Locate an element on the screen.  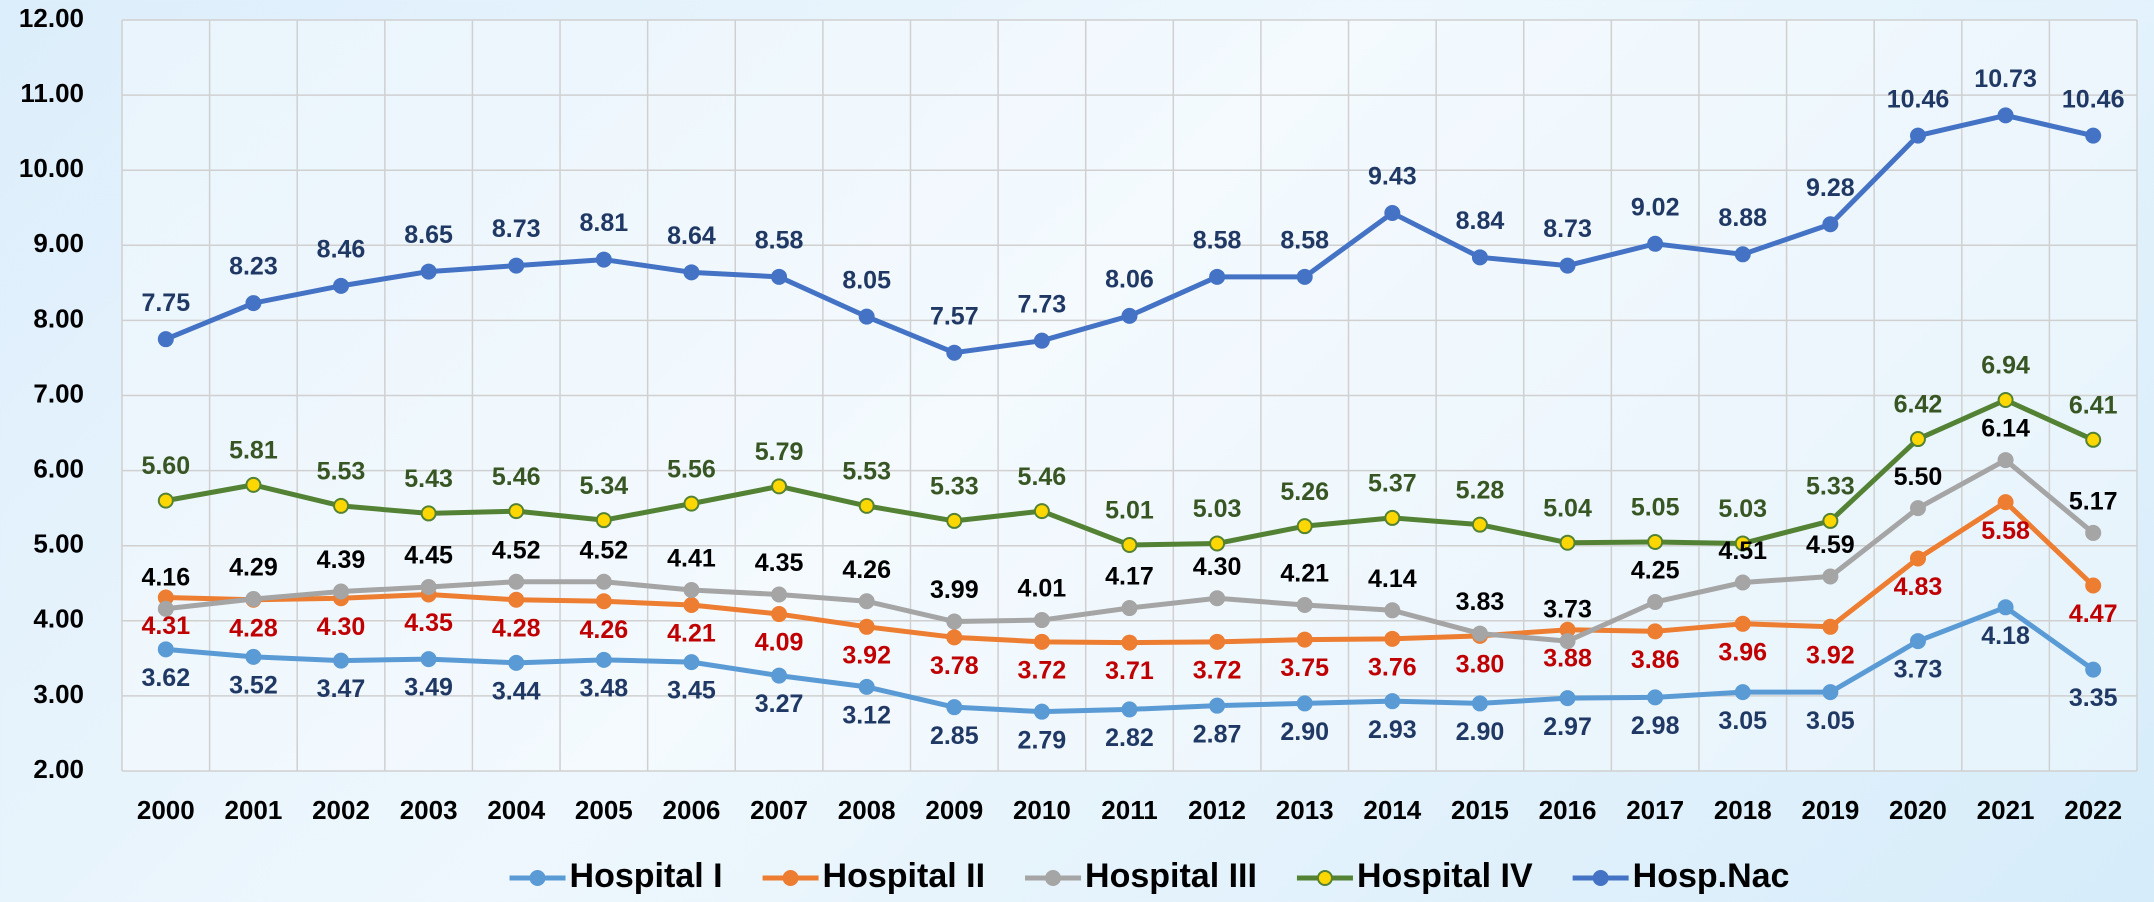
y-tick-label: 12.00 is located at coordinates (51, 18).